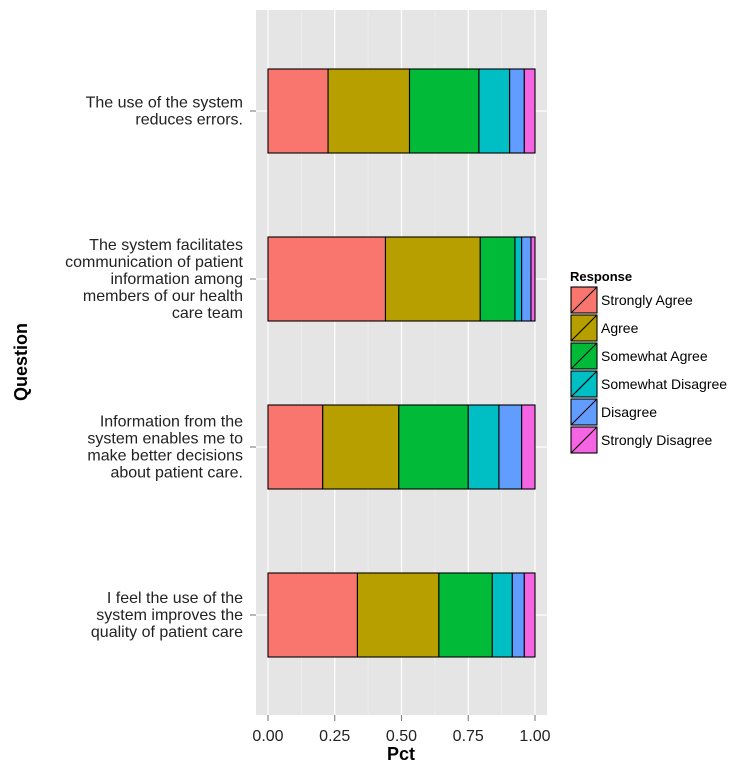 This screenshot has height=767, width=746. I want to click on legend-item: Somewhat Agree, so click(639, 356).